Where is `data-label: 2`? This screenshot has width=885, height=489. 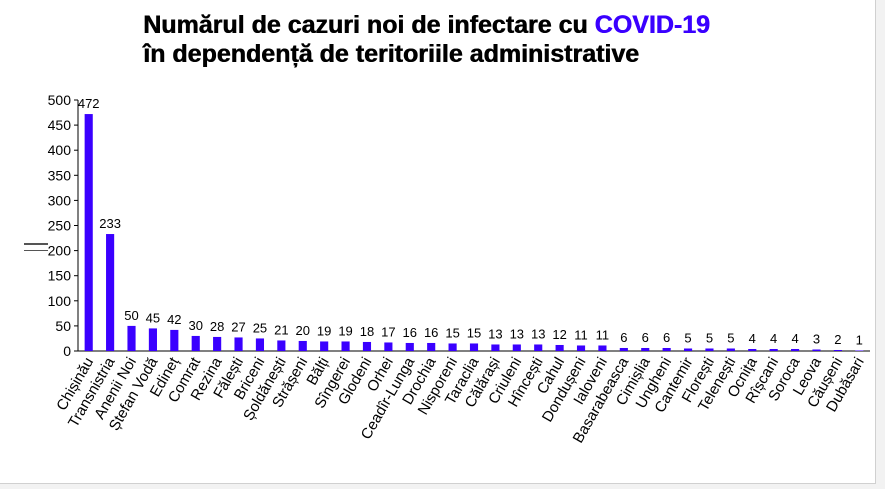 data-label: 2 is located at coordinates (837, 339).